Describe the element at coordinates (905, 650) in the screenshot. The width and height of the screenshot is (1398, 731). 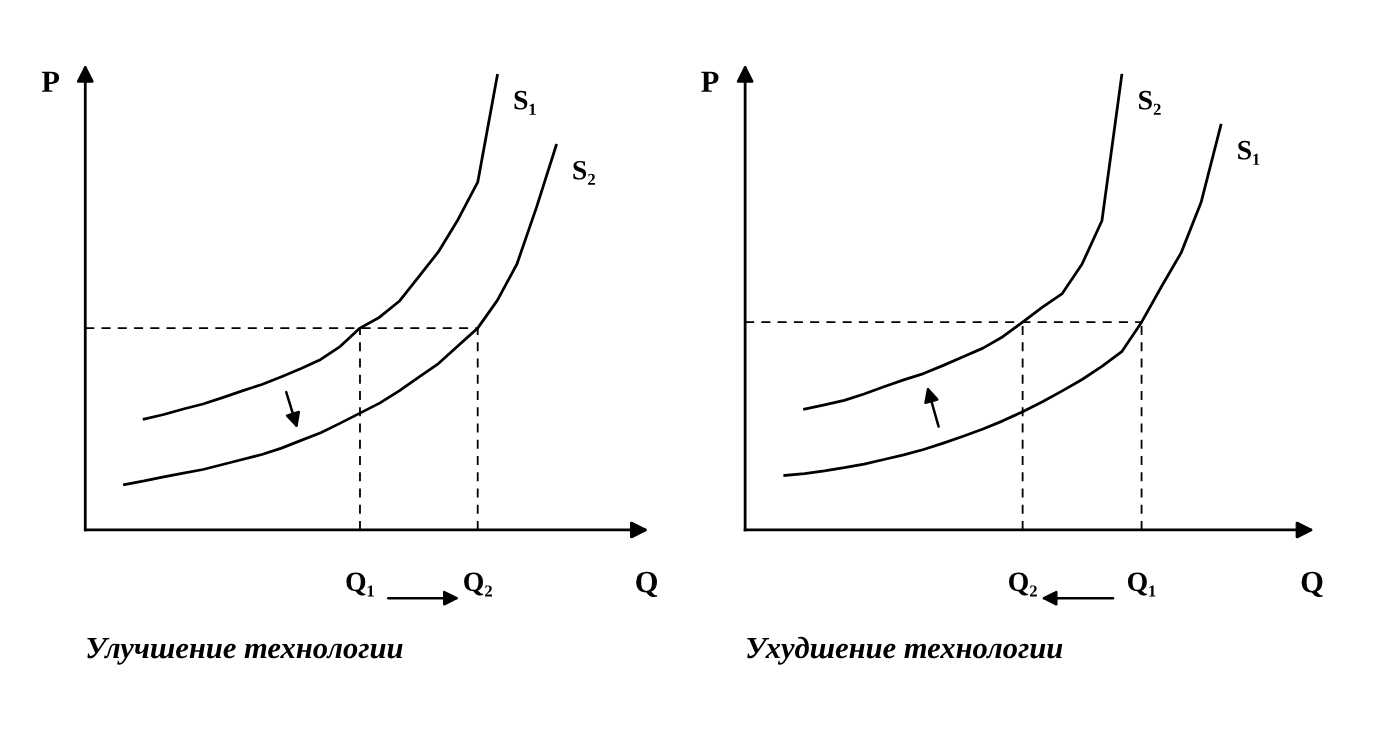
I see `text: Ухудшение технологии` at that location.